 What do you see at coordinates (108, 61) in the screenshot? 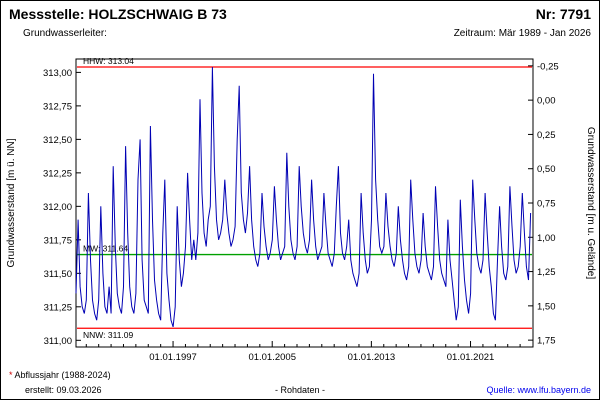
I see `hhw-label: HHW: 313.04` at bounding box center [108, 61].